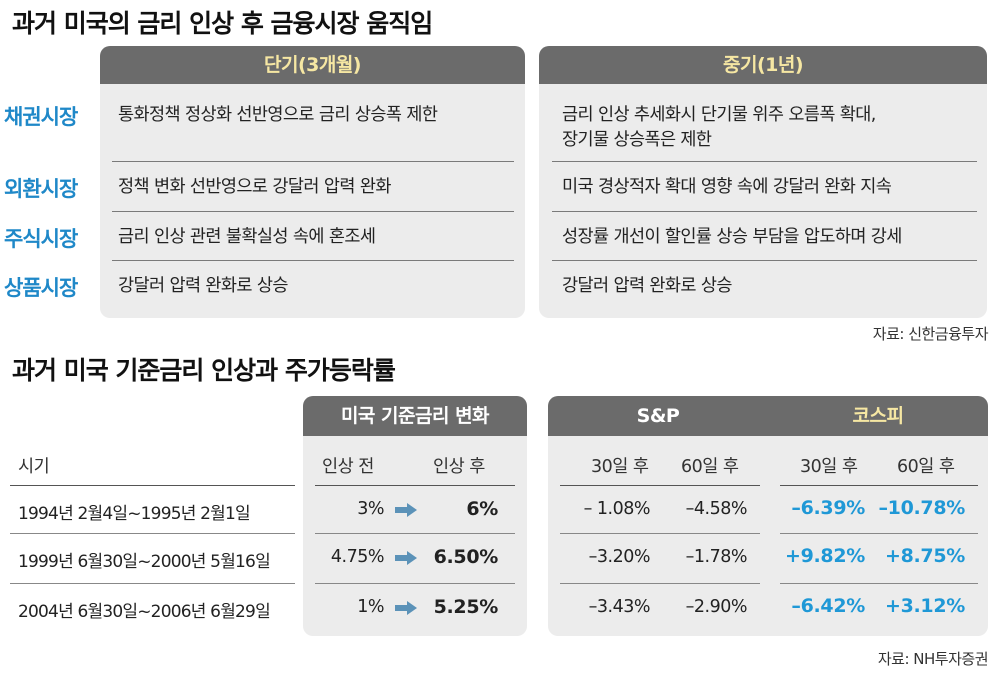  Describe the element at coordinates (144, 562) in the screenshot. I see `period-row-2: 1999년 6월30일~2000년 5월16일` at that location.